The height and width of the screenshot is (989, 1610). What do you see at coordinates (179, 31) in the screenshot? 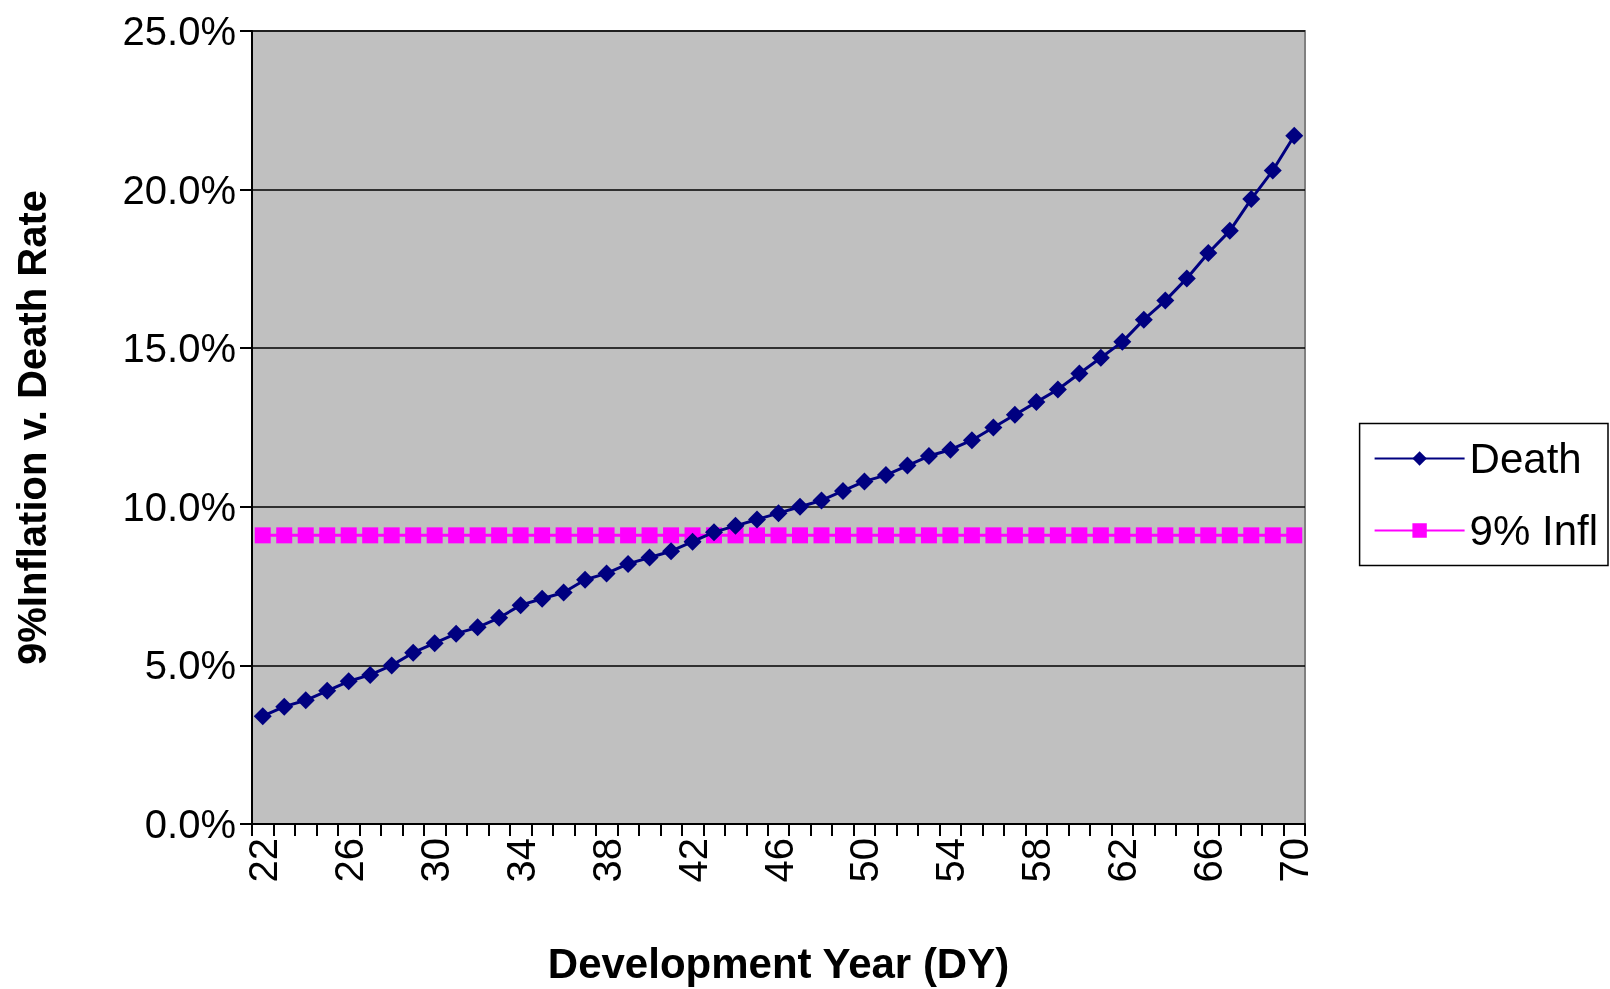
I see `y-tick-label: 25.0%` at bounding box center [179, 31].